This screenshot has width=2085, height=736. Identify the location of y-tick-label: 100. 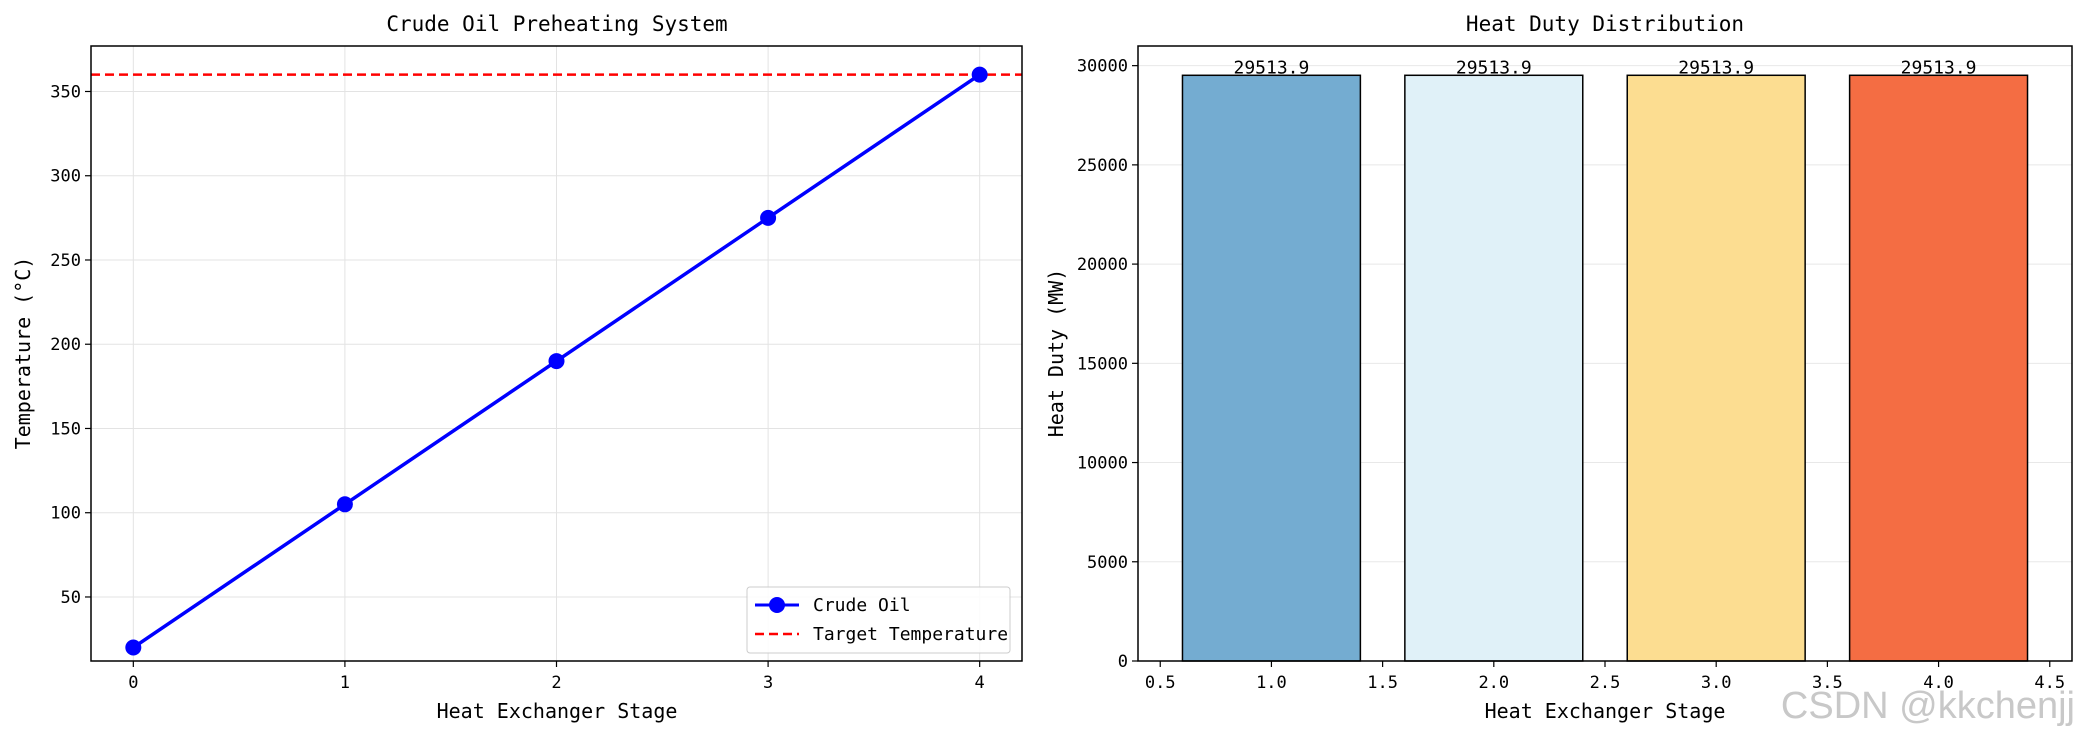
(65, 514).